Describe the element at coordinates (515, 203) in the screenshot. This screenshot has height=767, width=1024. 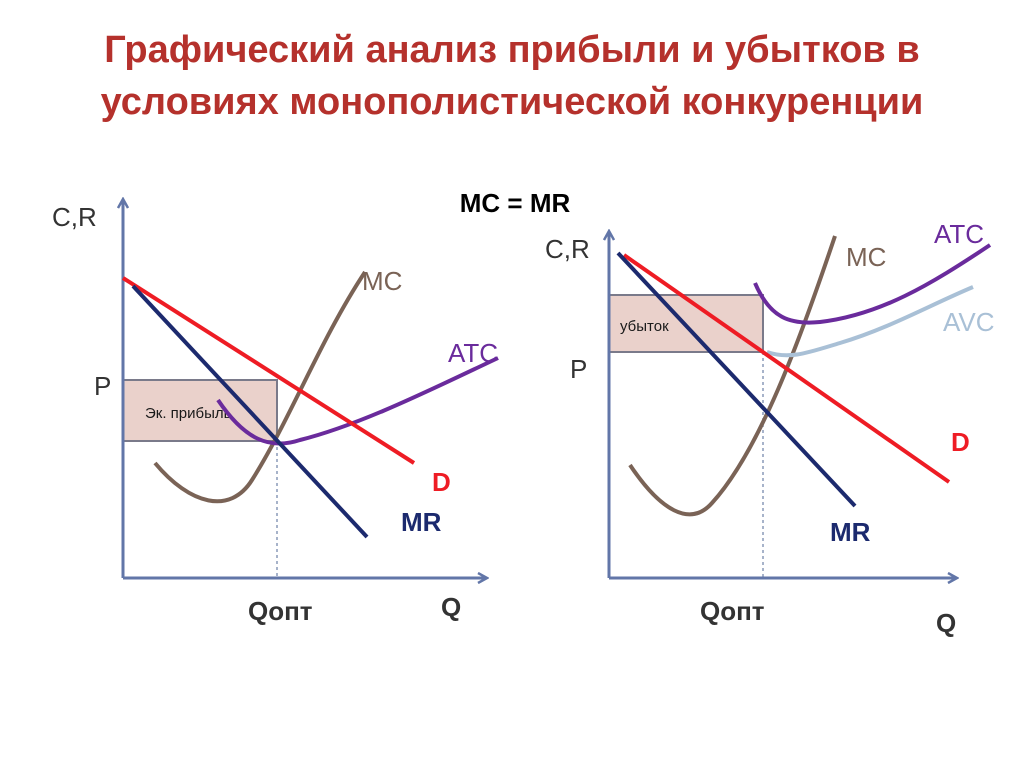
I see `equilibrium-condition: MC = MR` at that location.